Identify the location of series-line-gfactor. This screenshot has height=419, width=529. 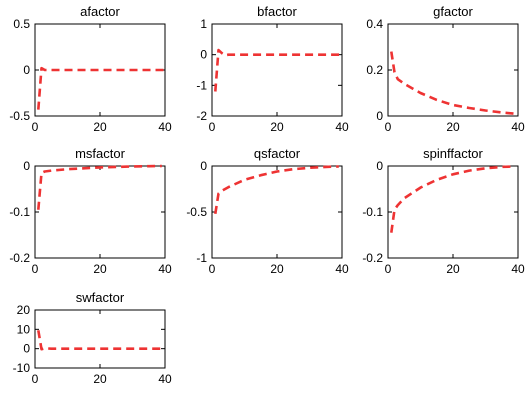
(452, 83).